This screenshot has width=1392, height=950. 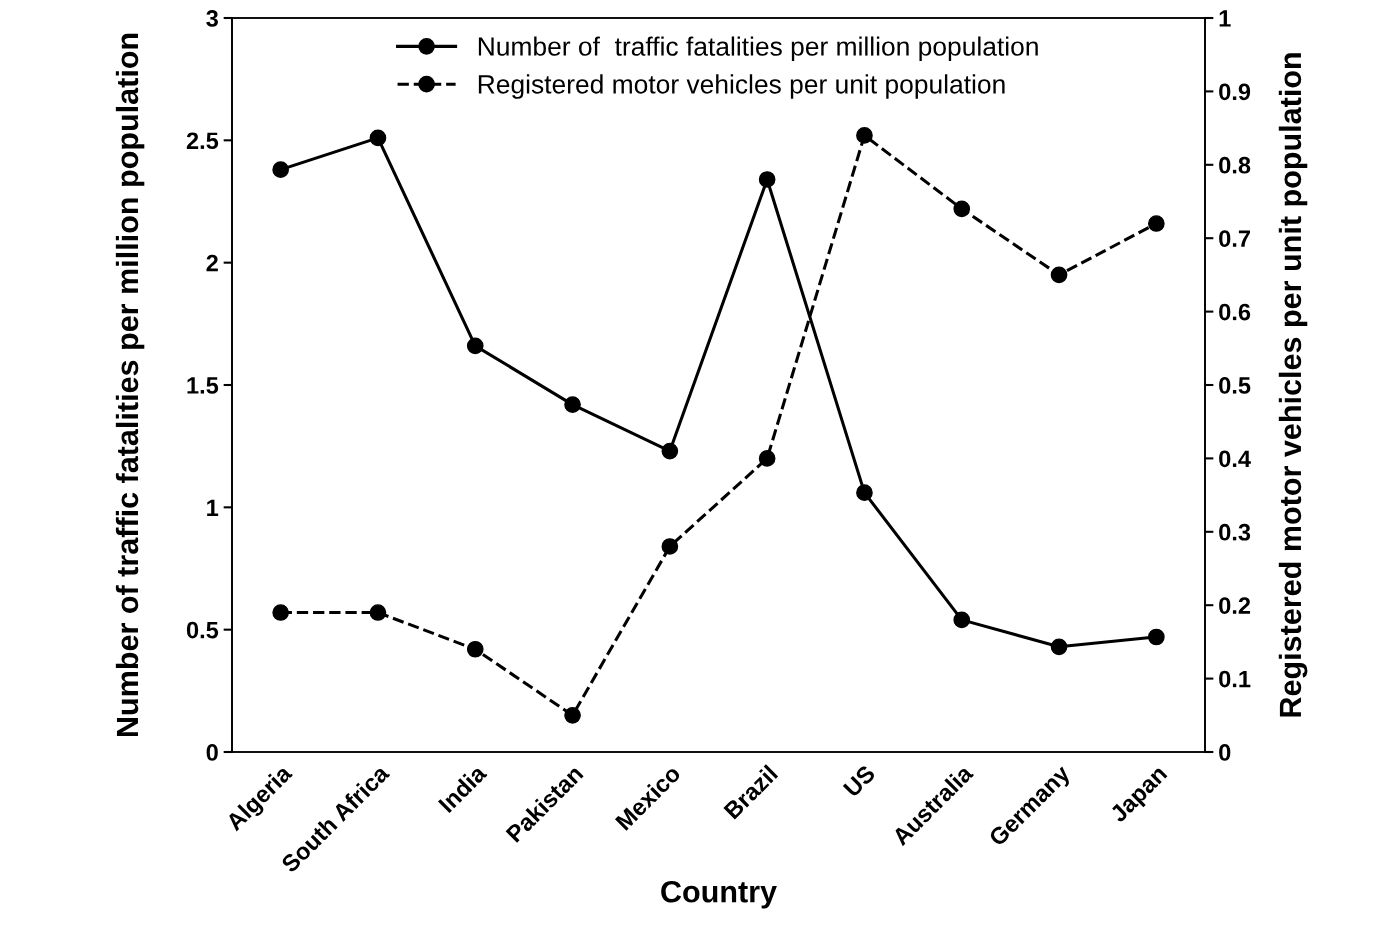 What do you see at coordinates (212, 752) in the screenshot?
I see `y-tick-label: 0` at bounding box center [212, 752].